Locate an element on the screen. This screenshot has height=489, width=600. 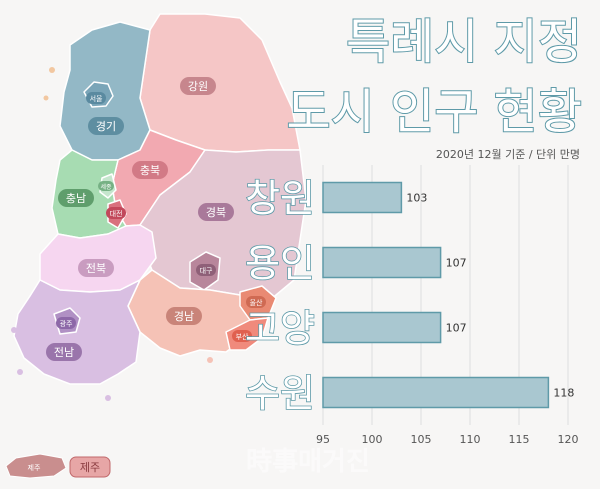
svg-text: 경기 is located at coordinates (106, 126).